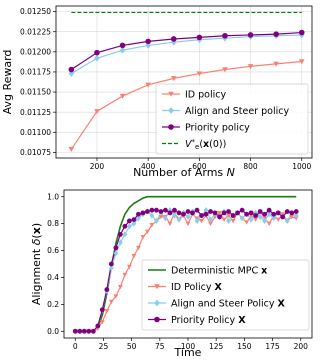 This screenshot has height=360, width=320. What do you see at coordinates (205, 94) in the screenshot?
I see `legend-label: ID policy` at bounding box center [205, 94].